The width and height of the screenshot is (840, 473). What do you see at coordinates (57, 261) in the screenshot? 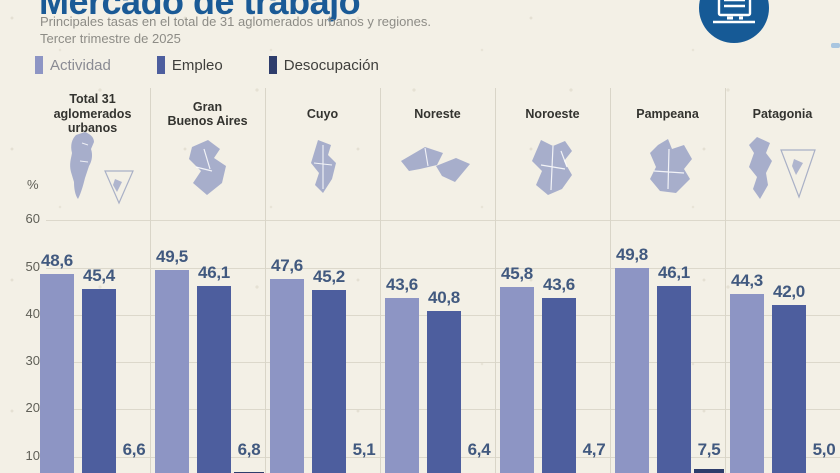
I see `value-label-actividad: 48,6` at bounding box center [57, 261].